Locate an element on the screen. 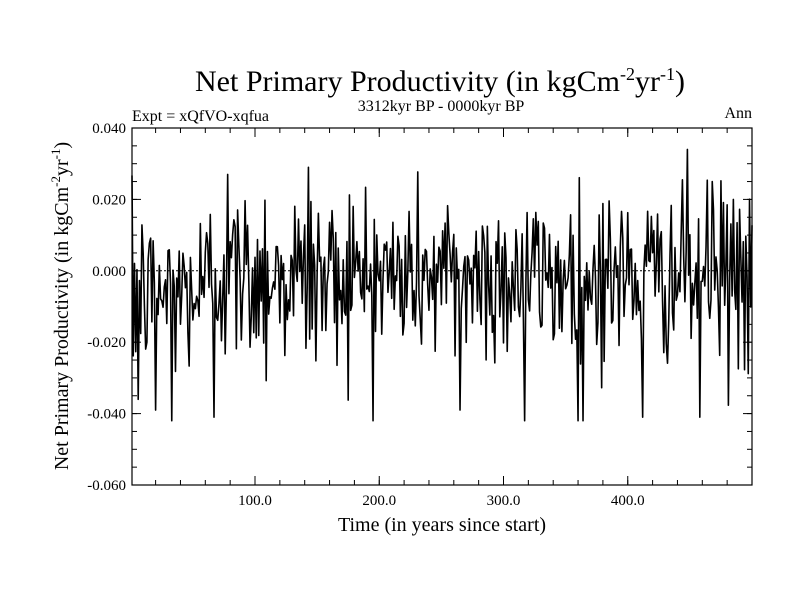  y-tick-label: -0.040 is located at coordinates (106, 415).